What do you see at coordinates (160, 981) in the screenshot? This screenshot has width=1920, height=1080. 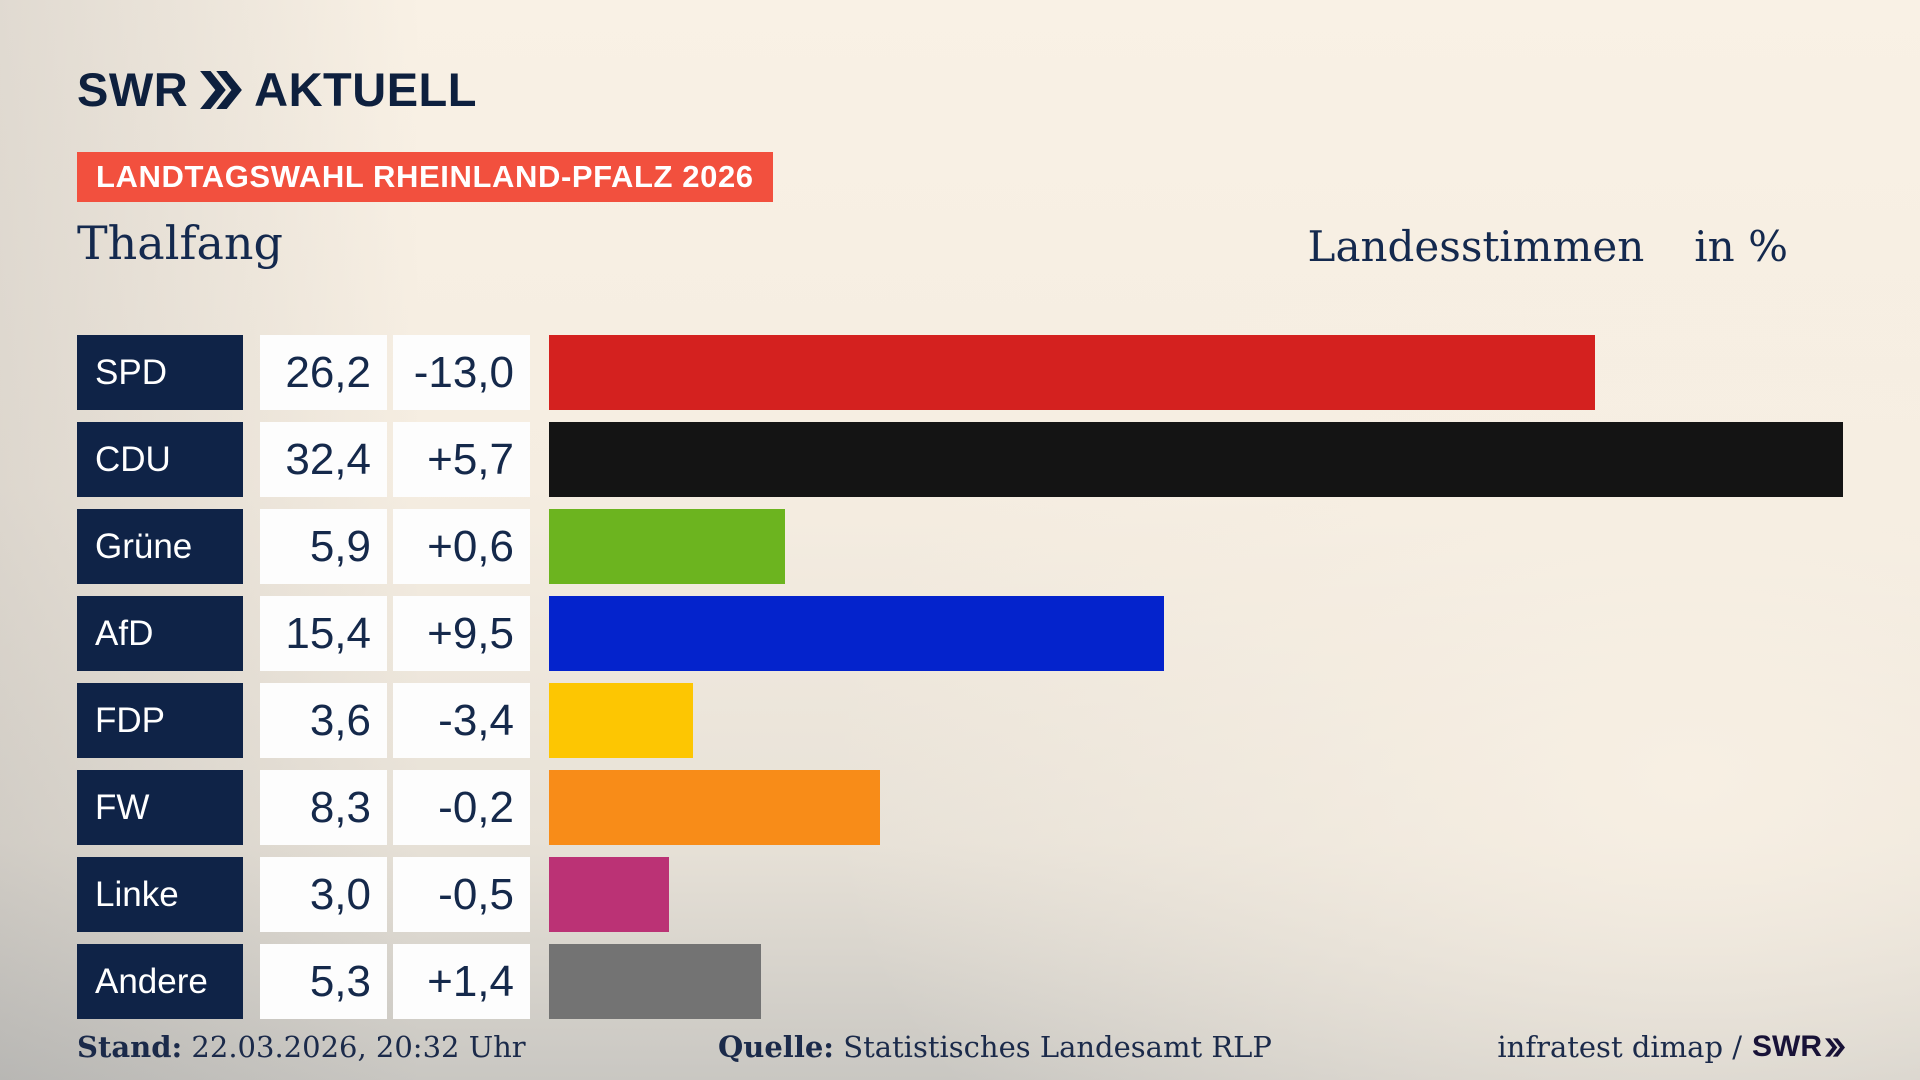 I see `party-label: Andere` at bounding box center [160, 981].